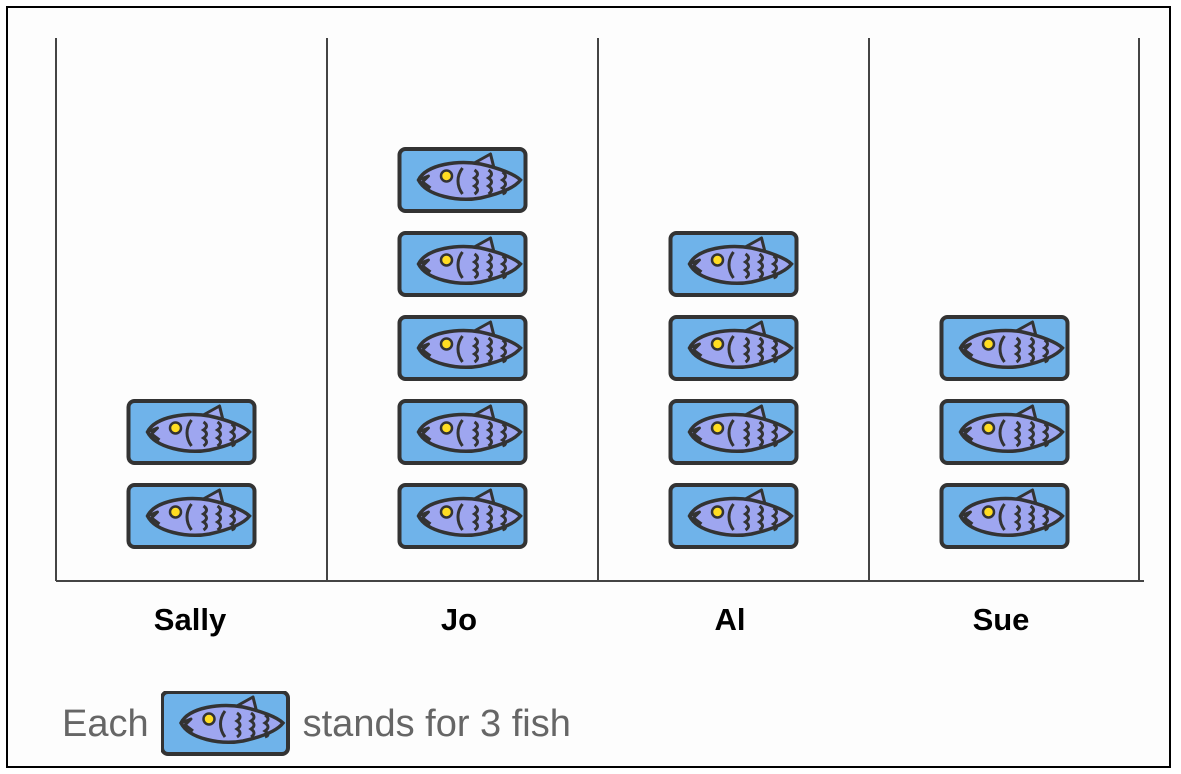 This screenshot has width=1181, height=774. What do you see at coordinates (730, 619) in the screenshot?
I see `category-label-al: Al` at bounding box center [730, 619].